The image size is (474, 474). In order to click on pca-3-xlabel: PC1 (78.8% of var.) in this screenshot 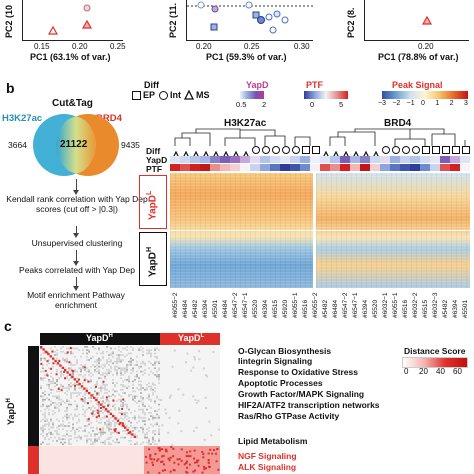, I will do `click(418, 57)`.